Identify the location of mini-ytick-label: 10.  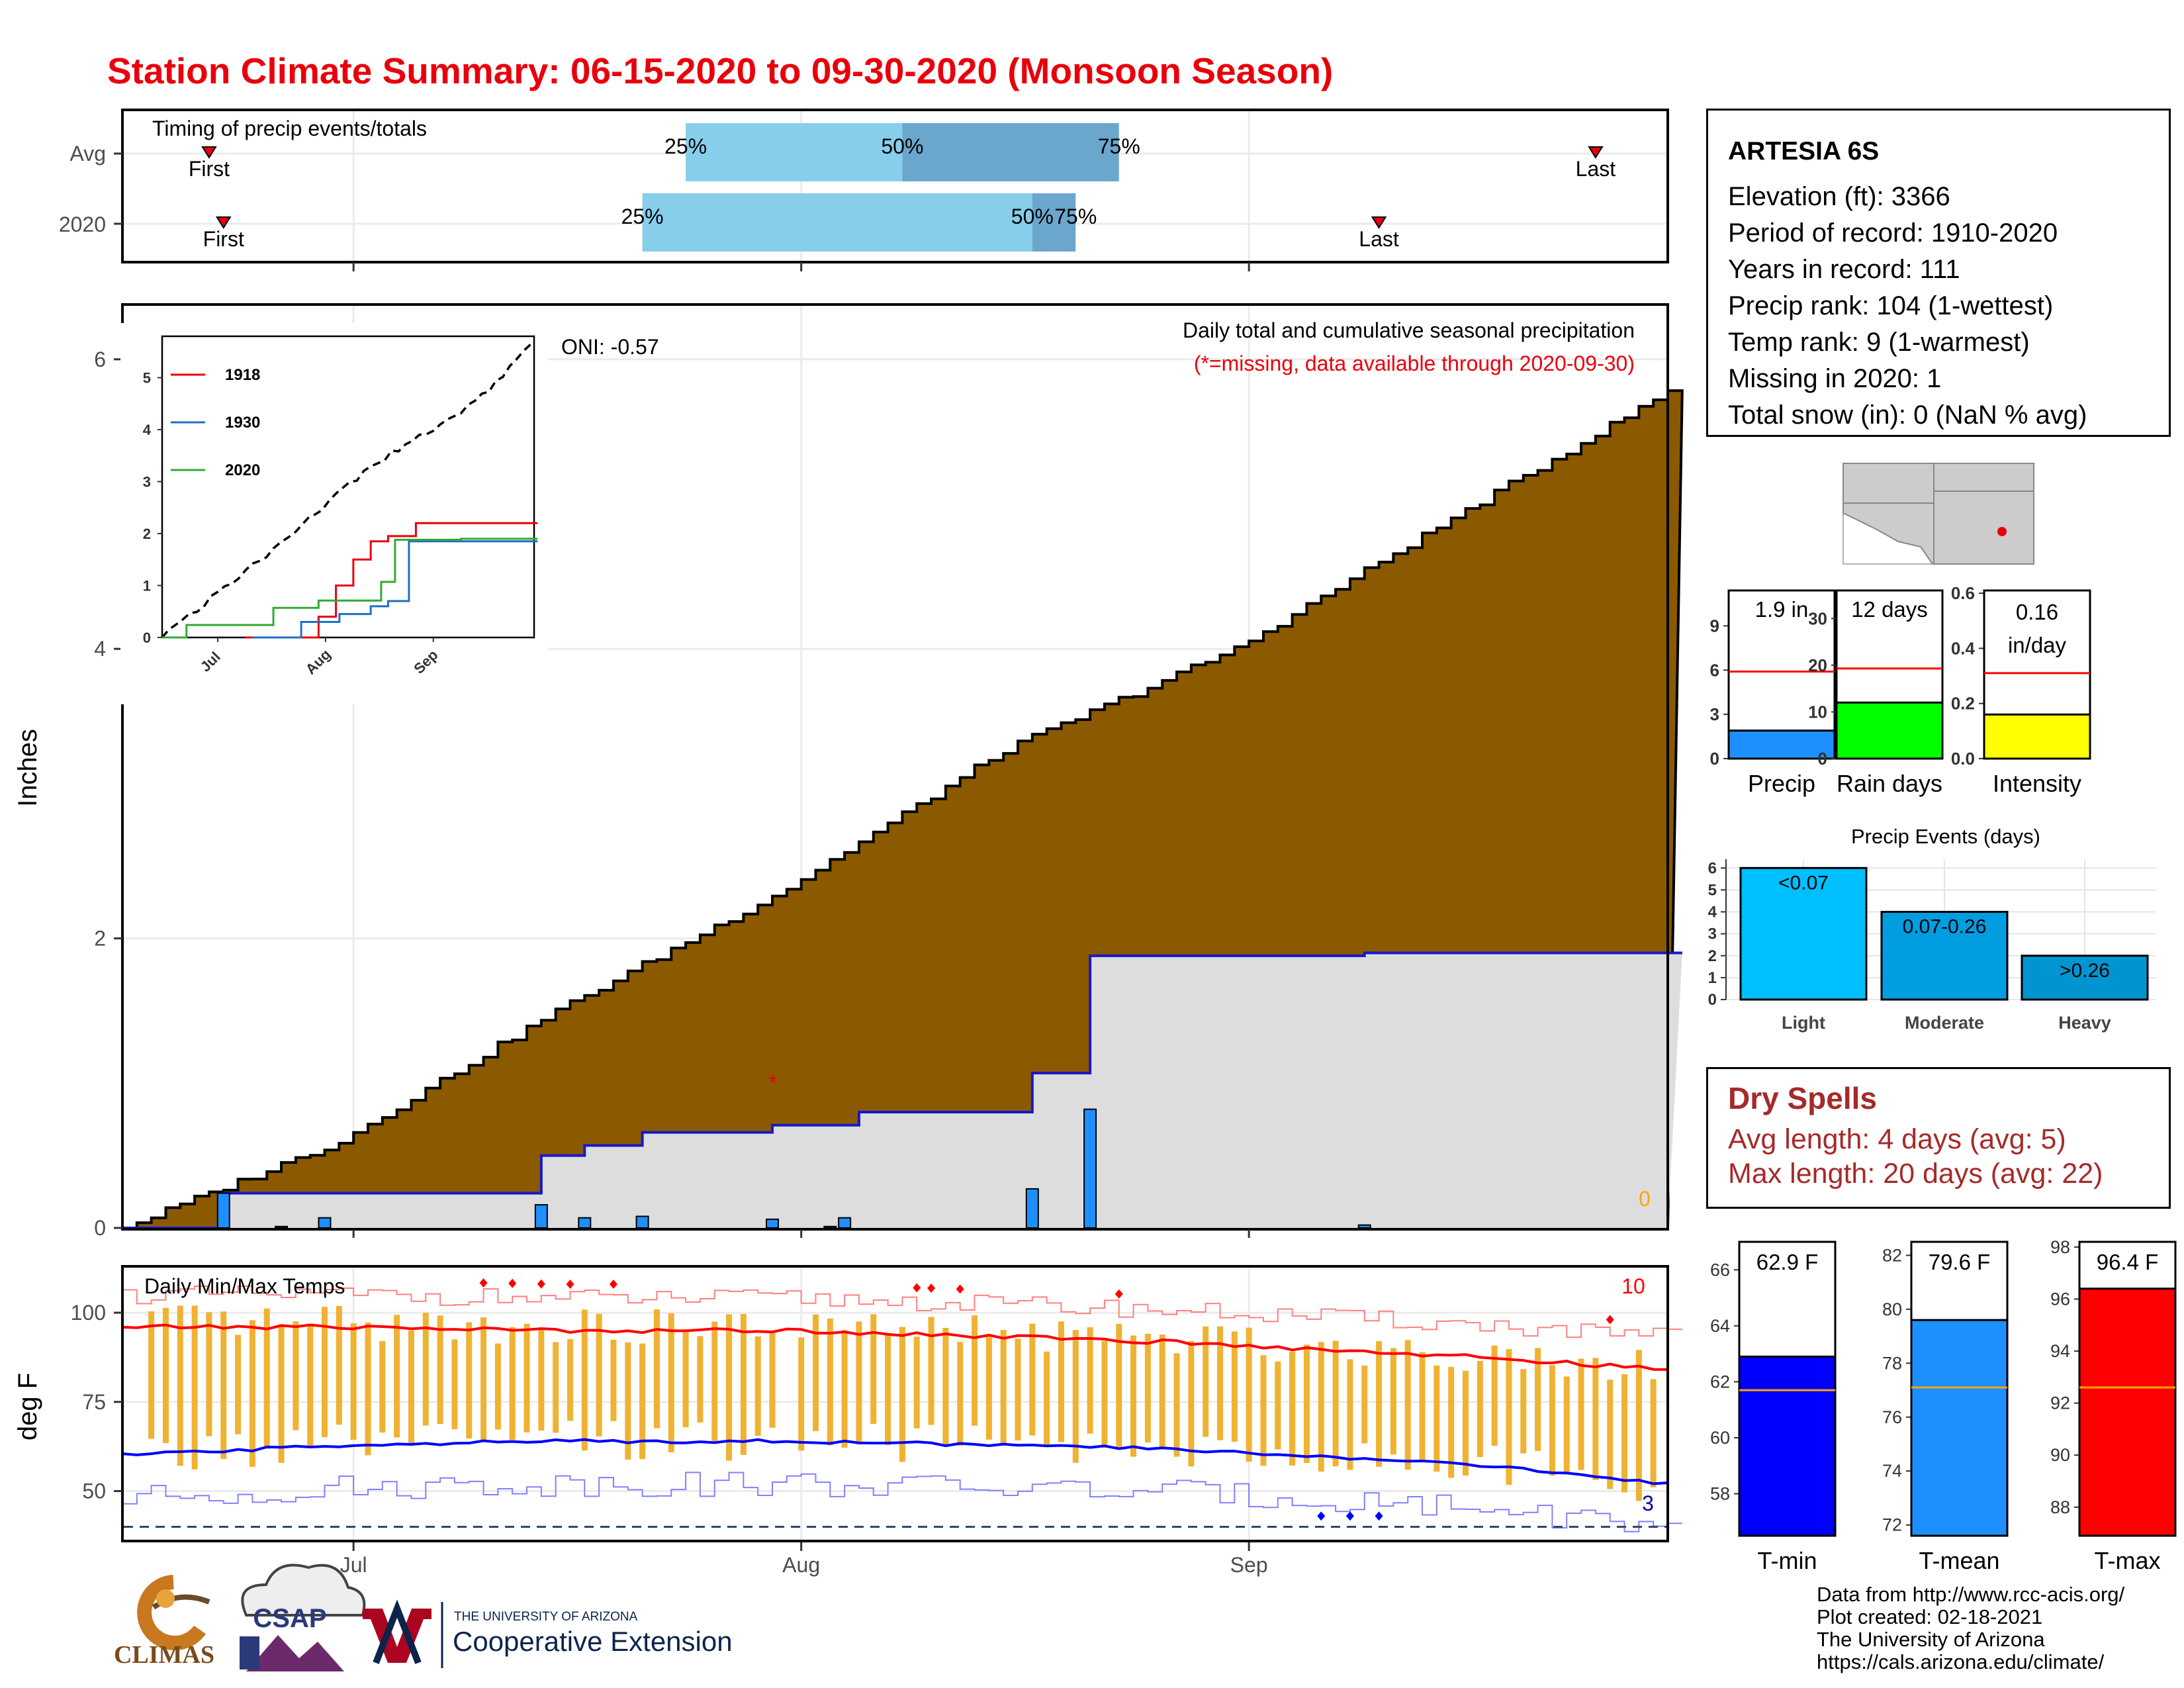
(1817, 712).